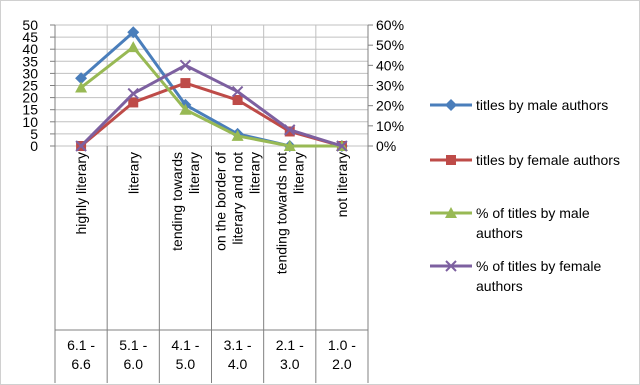  I want to click on range-line: 5.0, so click(186, 364).